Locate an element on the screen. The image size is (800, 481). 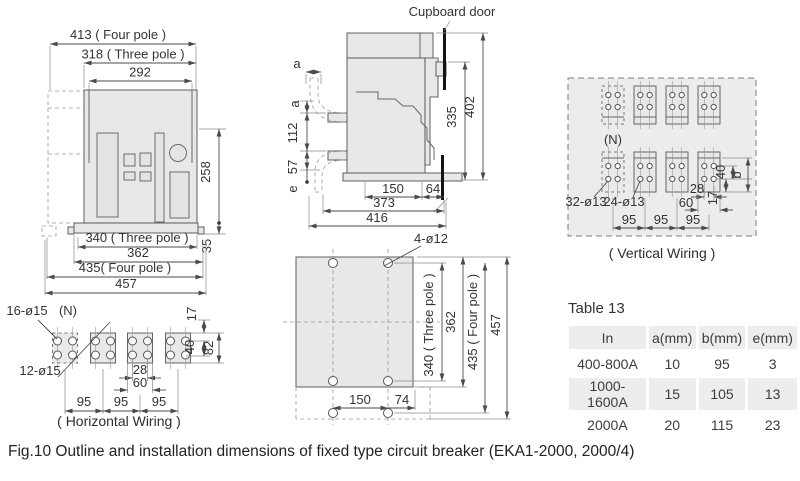
dim-side-373: 373 is located at coordinates (384, 202).